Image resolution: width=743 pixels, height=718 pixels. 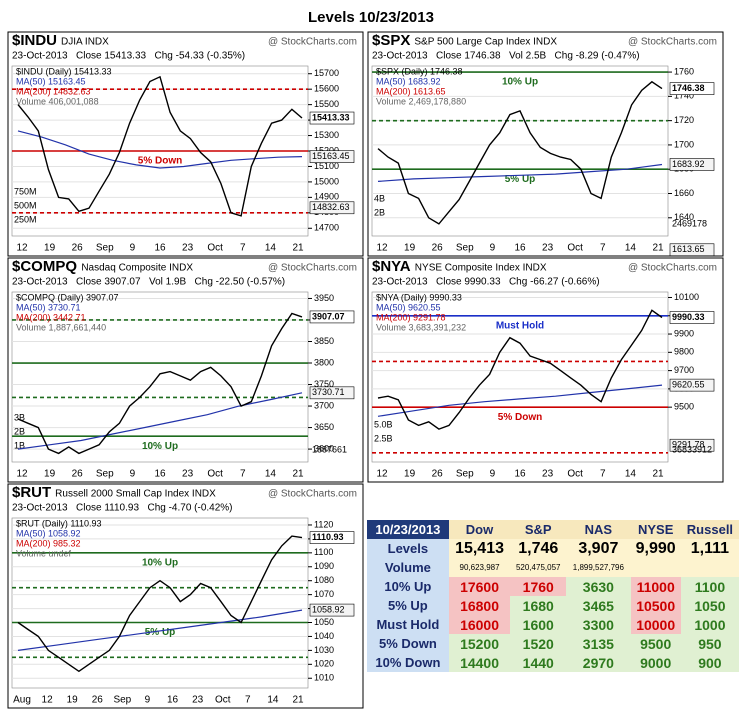 I want to click on legend-entry: $RUT (Daily) 1110.93, so click(x=59, y=523).